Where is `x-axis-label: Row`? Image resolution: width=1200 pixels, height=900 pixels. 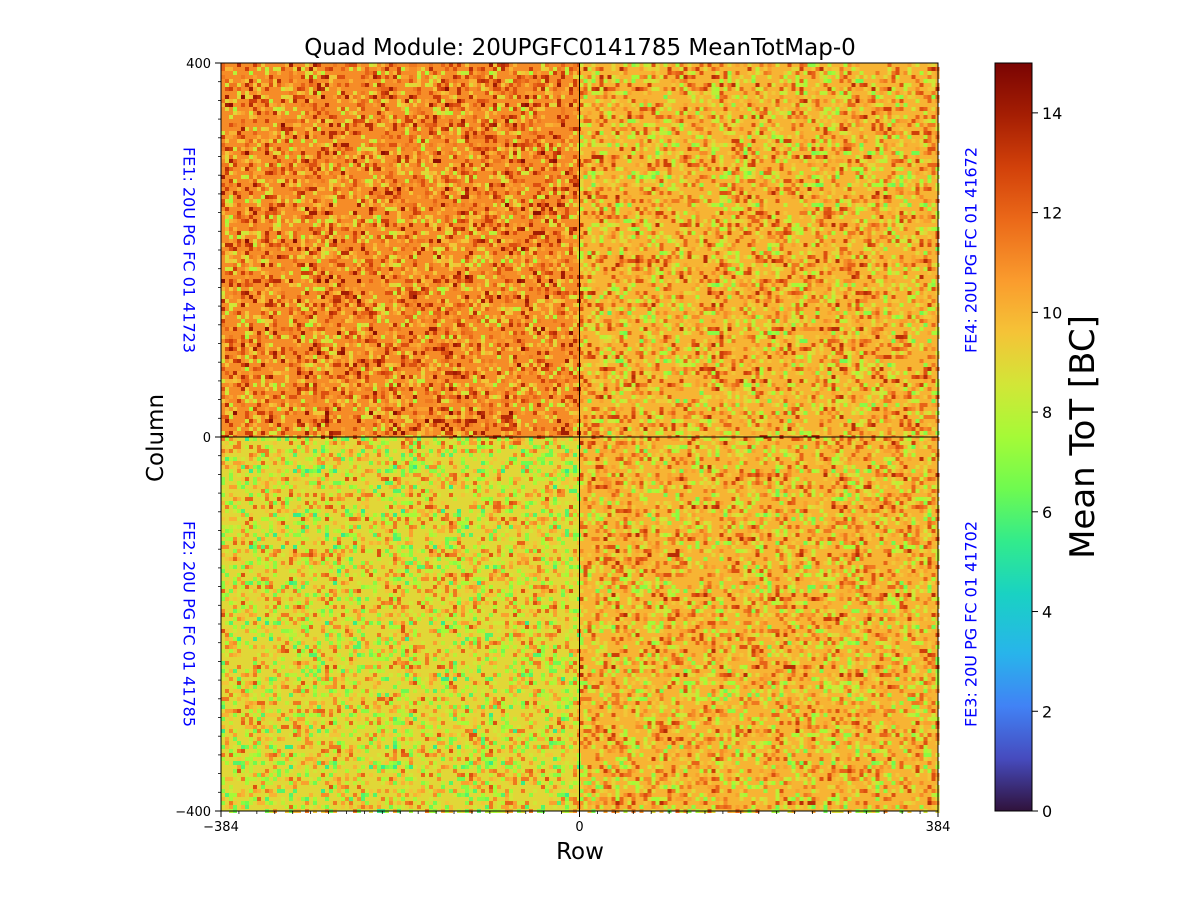 x-axis-label: Row is located at coordinates (580, 852).